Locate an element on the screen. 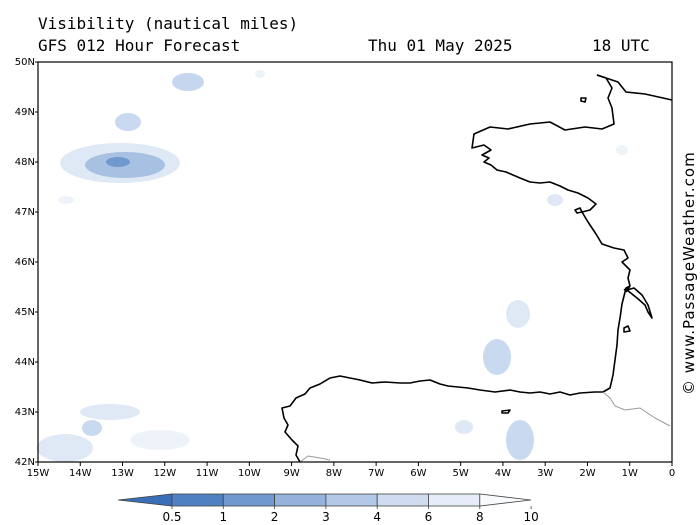 The image size is (700, 525). lat-label: 42N is located at coordinates (25, 462).